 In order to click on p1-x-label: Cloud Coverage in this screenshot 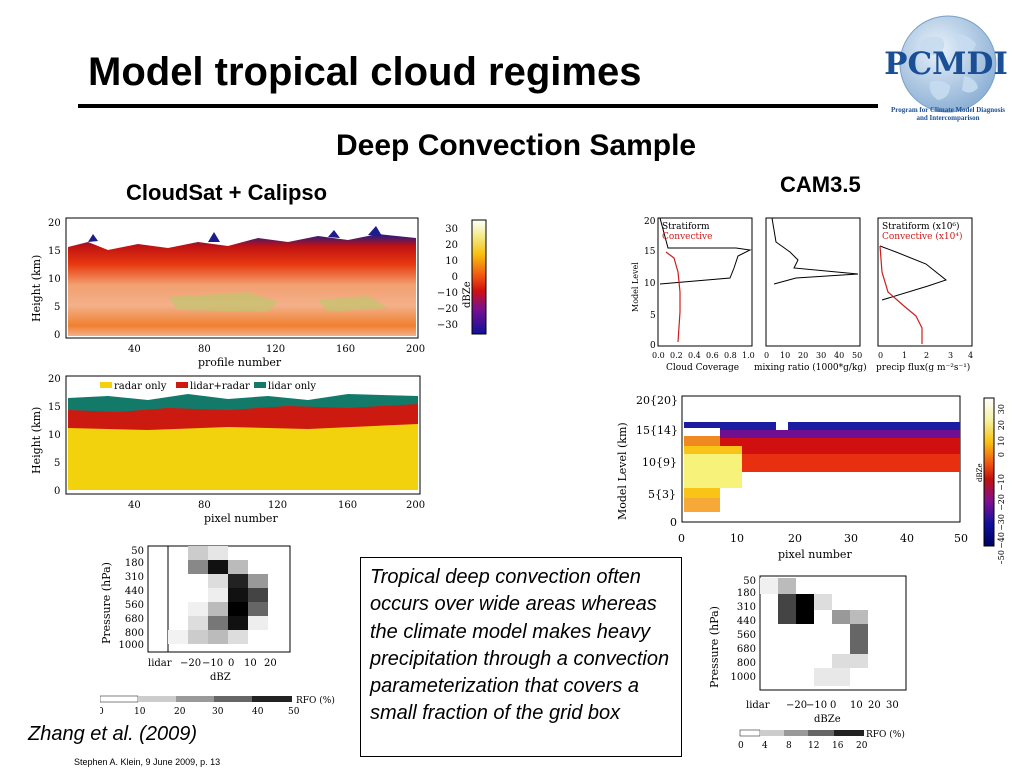, I will do `click(702, 368)`.